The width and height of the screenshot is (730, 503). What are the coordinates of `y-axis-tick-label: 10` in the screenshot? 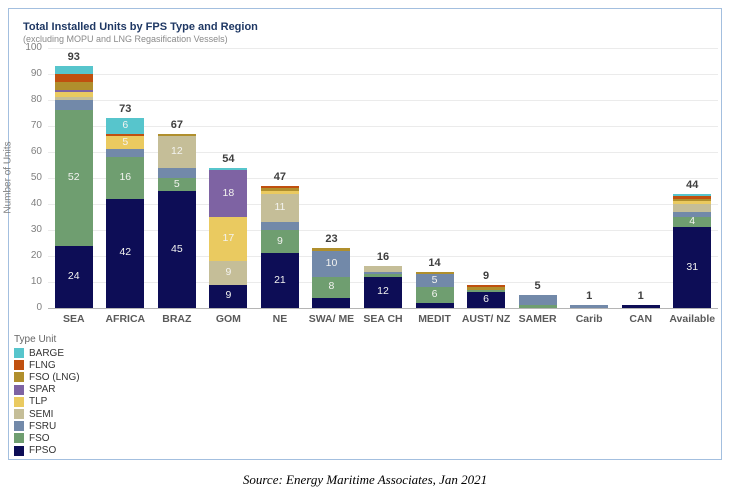 It's located at (36, 281).